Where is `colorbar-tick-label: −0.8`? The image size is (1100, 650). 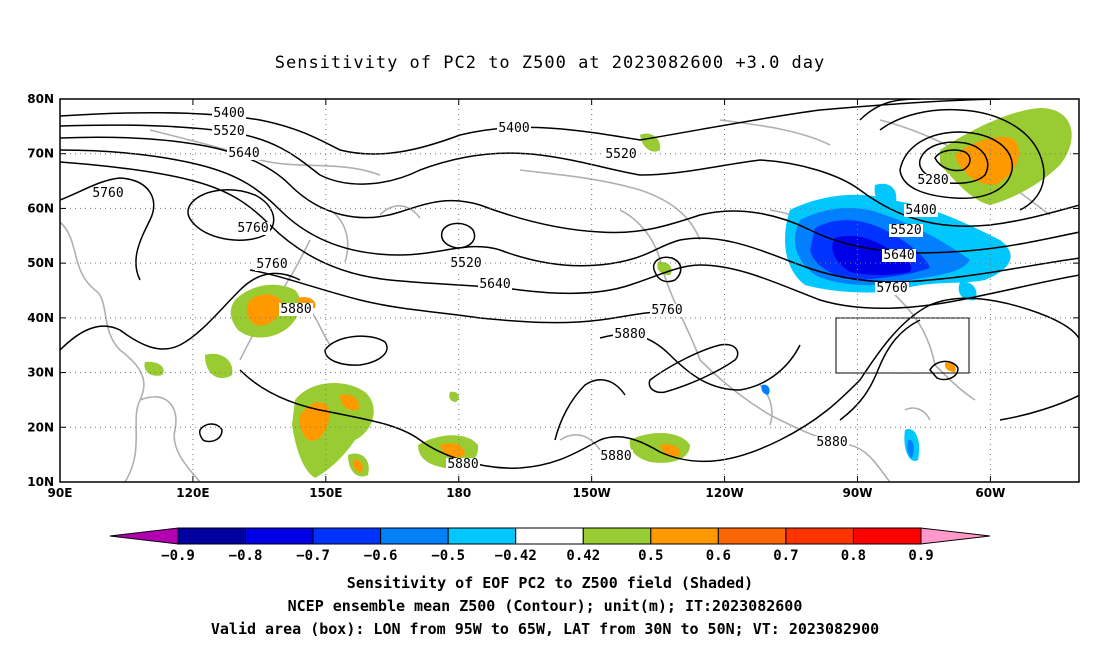 colorbar-tick-label: −0.8 is located at coordinates (246, 556).